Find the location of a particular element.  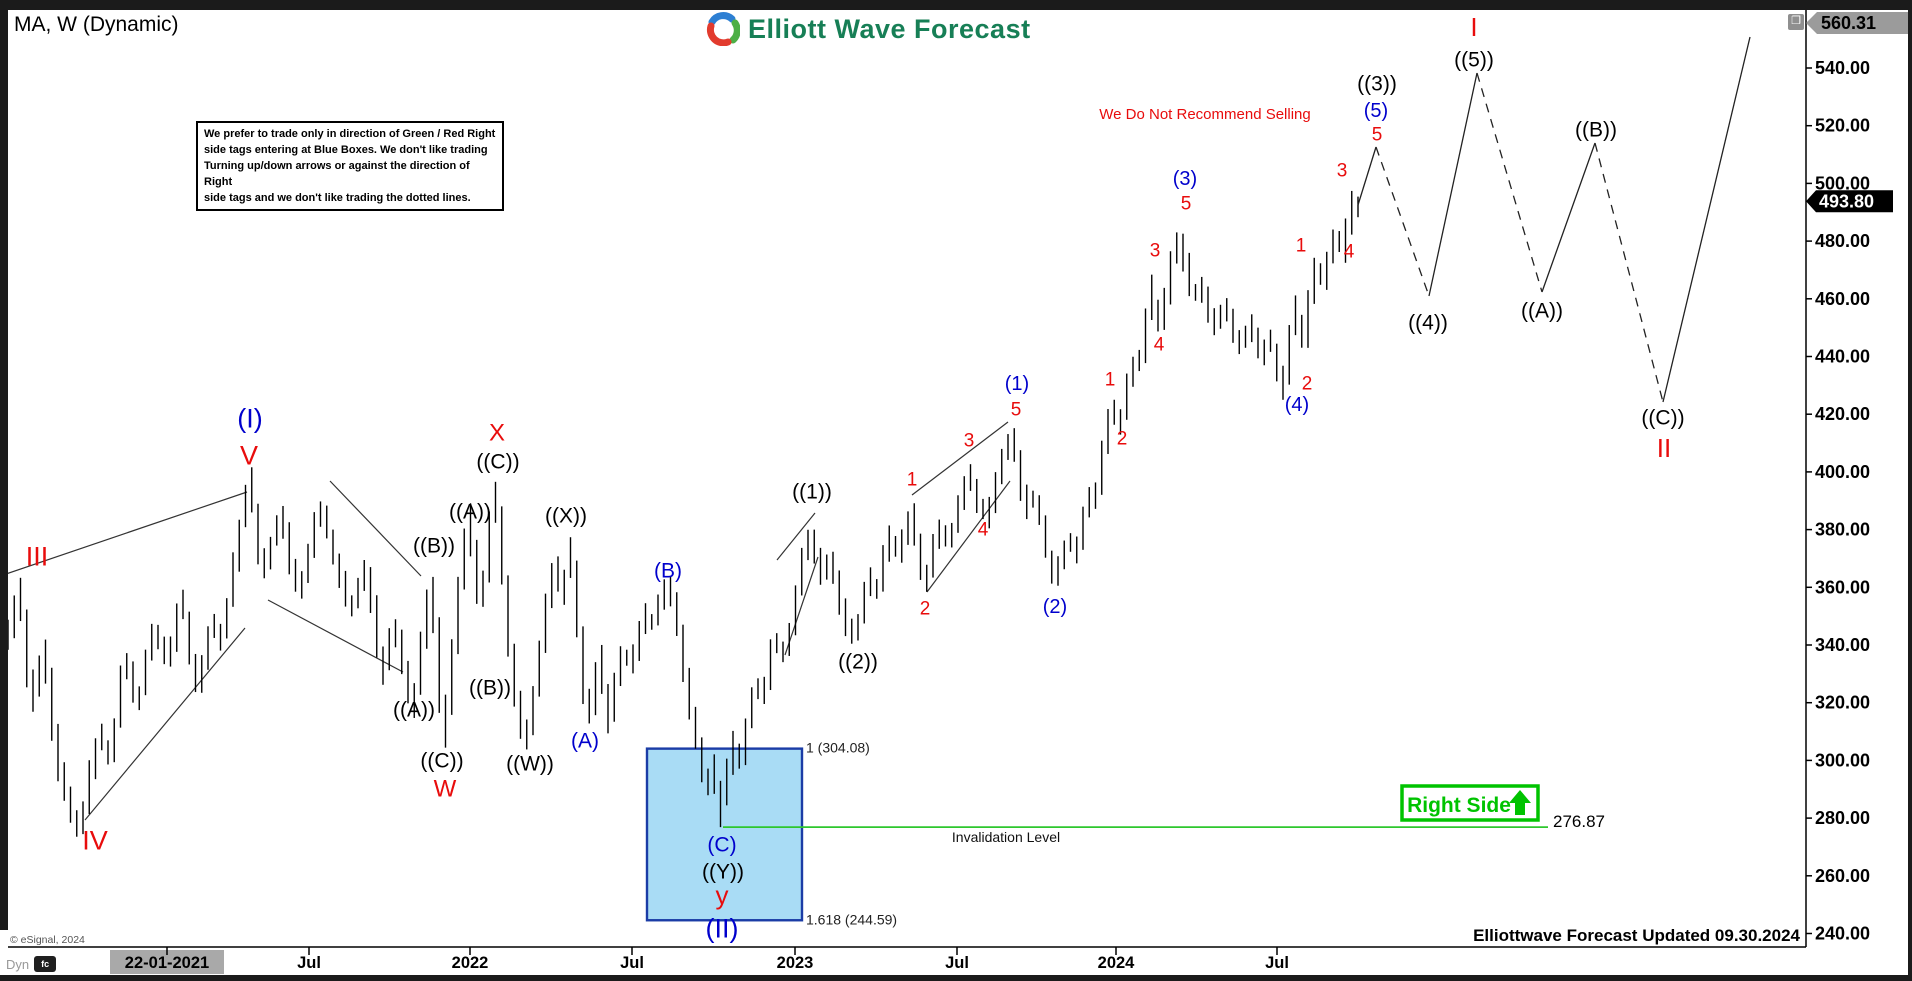

wave-label-2: (2) is located at coordinates (1055, 607).